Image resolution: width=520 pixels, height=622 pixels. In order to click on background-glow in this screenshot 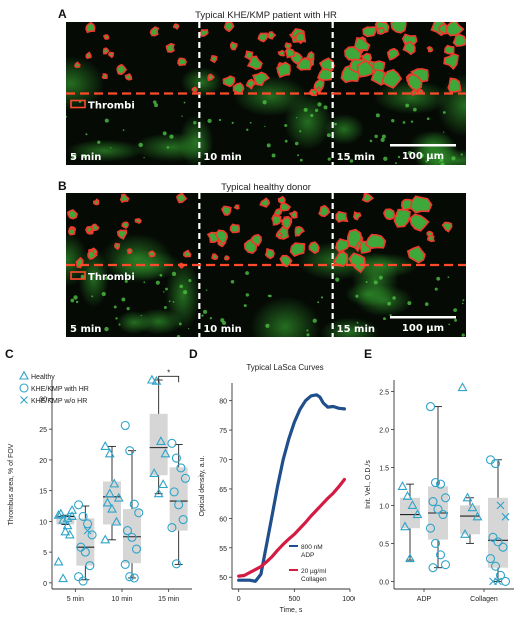, I will do `click(384, 300)`.